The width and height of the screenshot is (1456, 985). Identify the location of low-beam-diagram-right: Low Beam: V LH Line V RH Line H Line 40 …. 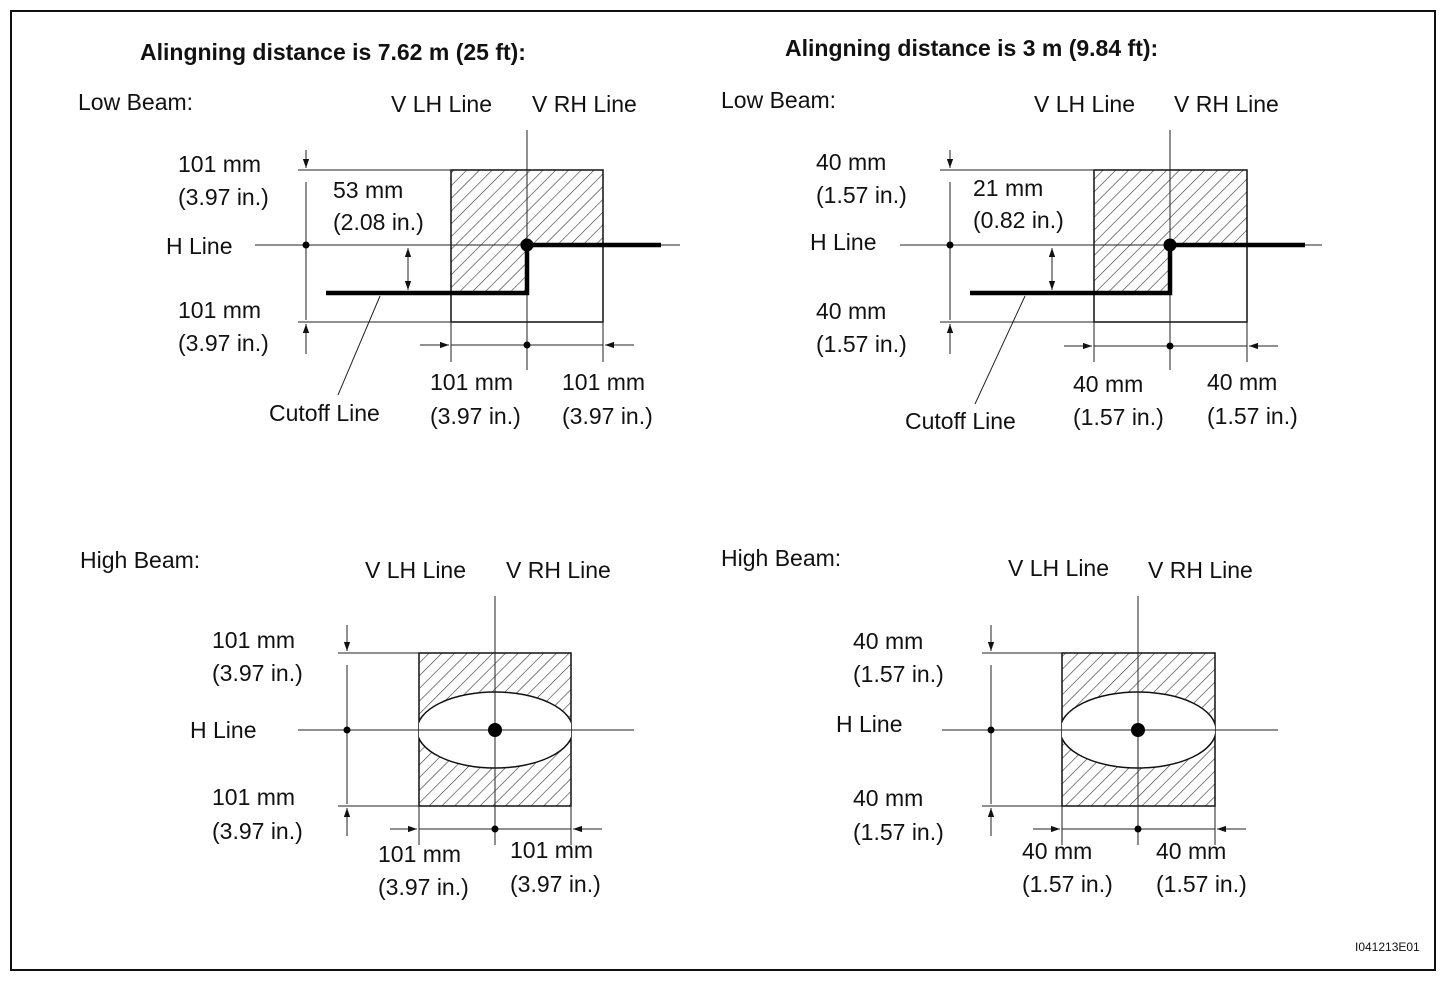
(1021, 260).